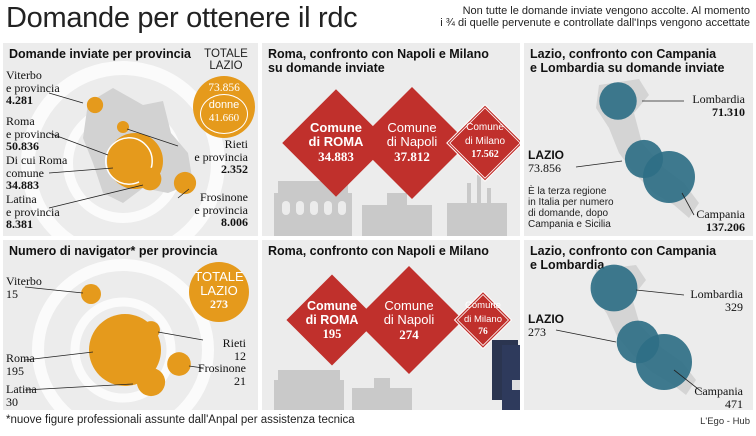 The width and height of the screenshot is (756, 436). What do you see at coordinates (19, 100) in the screenshot?
I see `data-label: 4.281` at bounding box center [19, 100].